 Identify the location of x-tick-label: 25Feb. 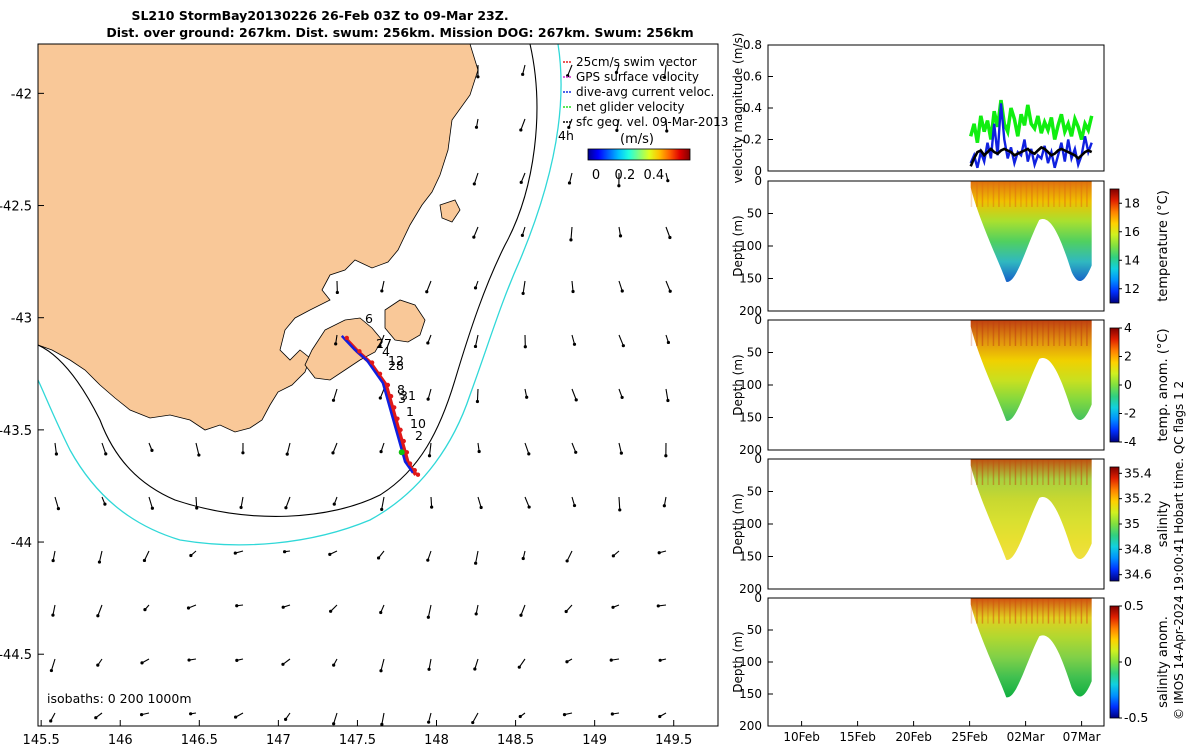
(969, 737).